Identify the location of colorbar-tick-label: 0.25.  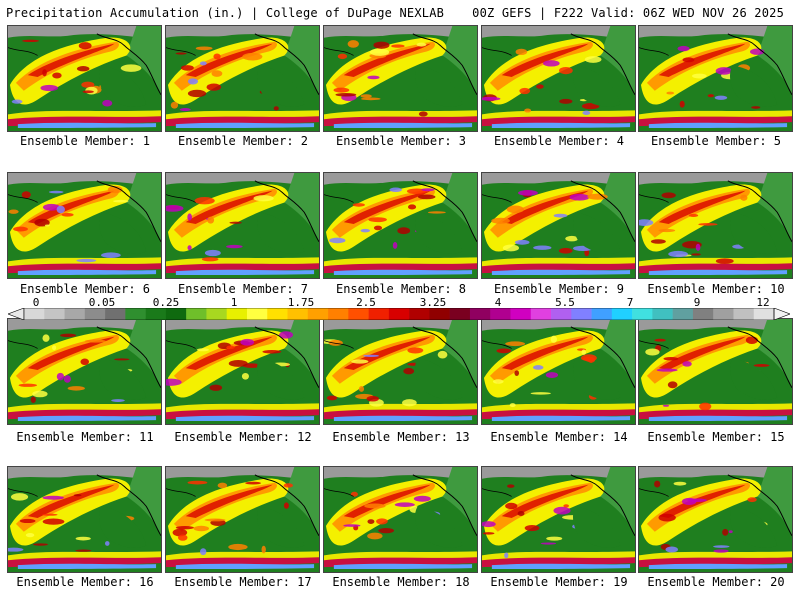
(166, 302).